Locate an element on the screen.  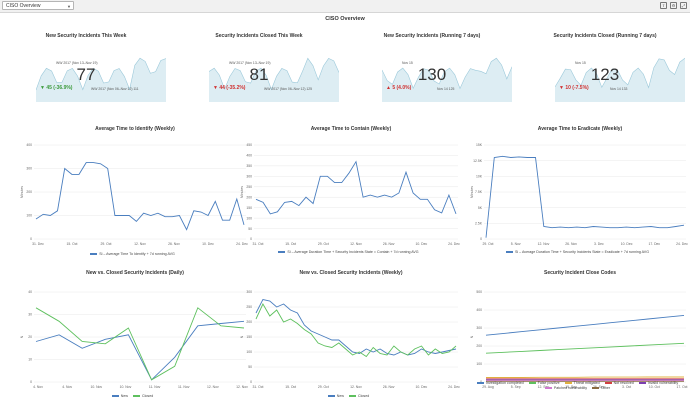
y-tick-label: 150 is located at coordinates (249, 337).